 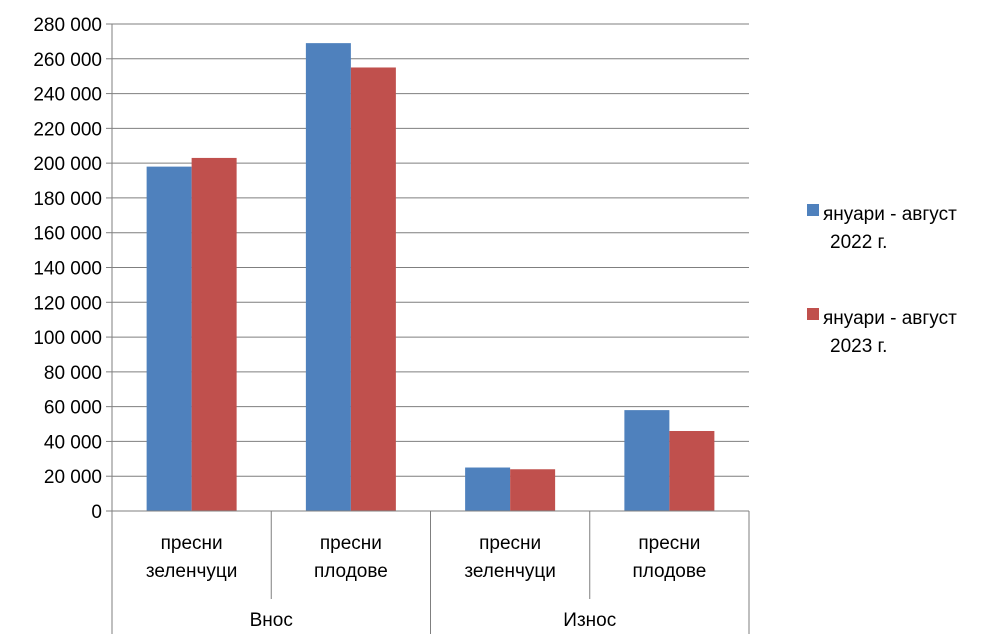 What do you see at coordinates (73, 442) in the screenshot?
I see `y-tick-label: 40 000` at bounding box center [73, 442].